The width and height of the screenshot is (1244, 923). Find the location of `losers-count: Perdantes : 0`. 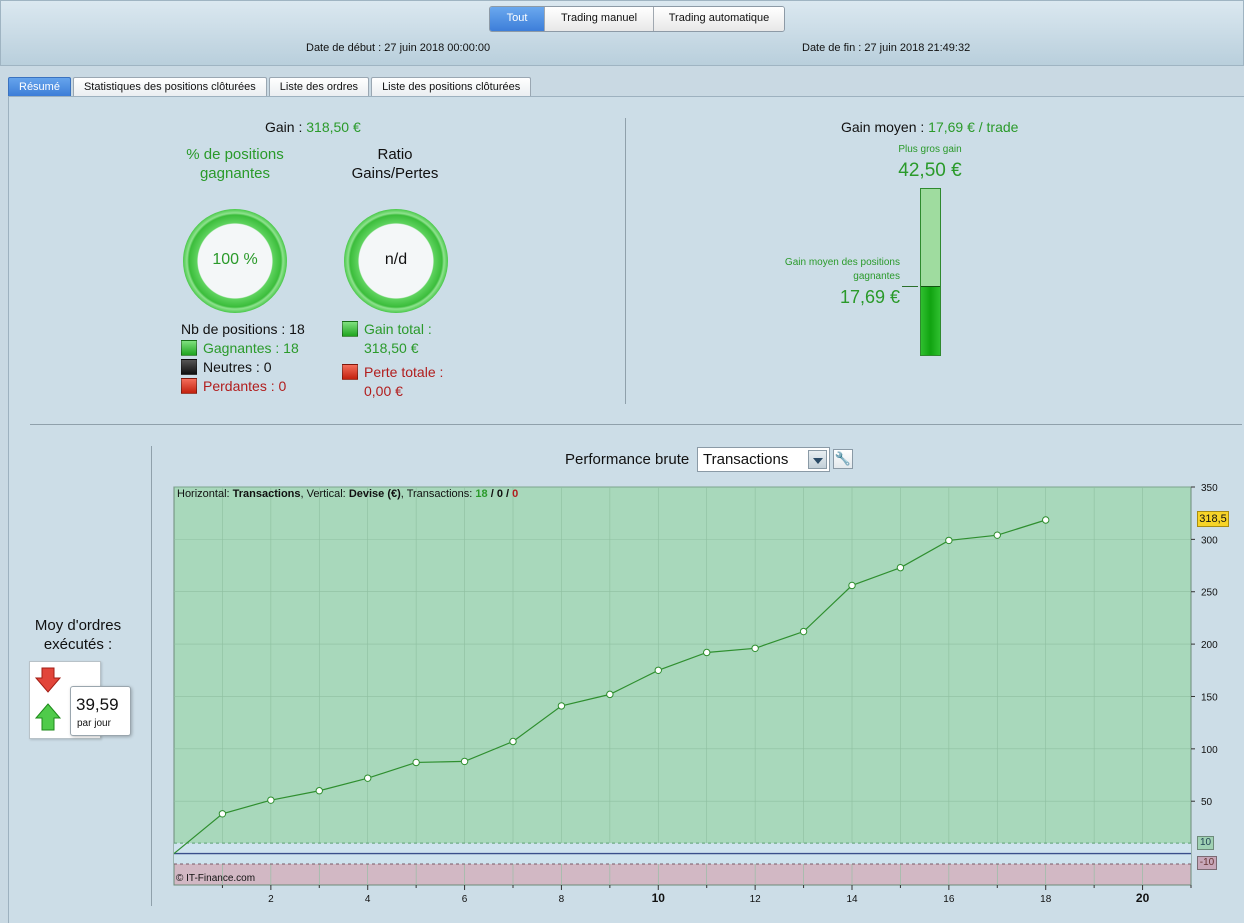

losers-count: Perdantes : 0 is located at coordinates (245, 386).